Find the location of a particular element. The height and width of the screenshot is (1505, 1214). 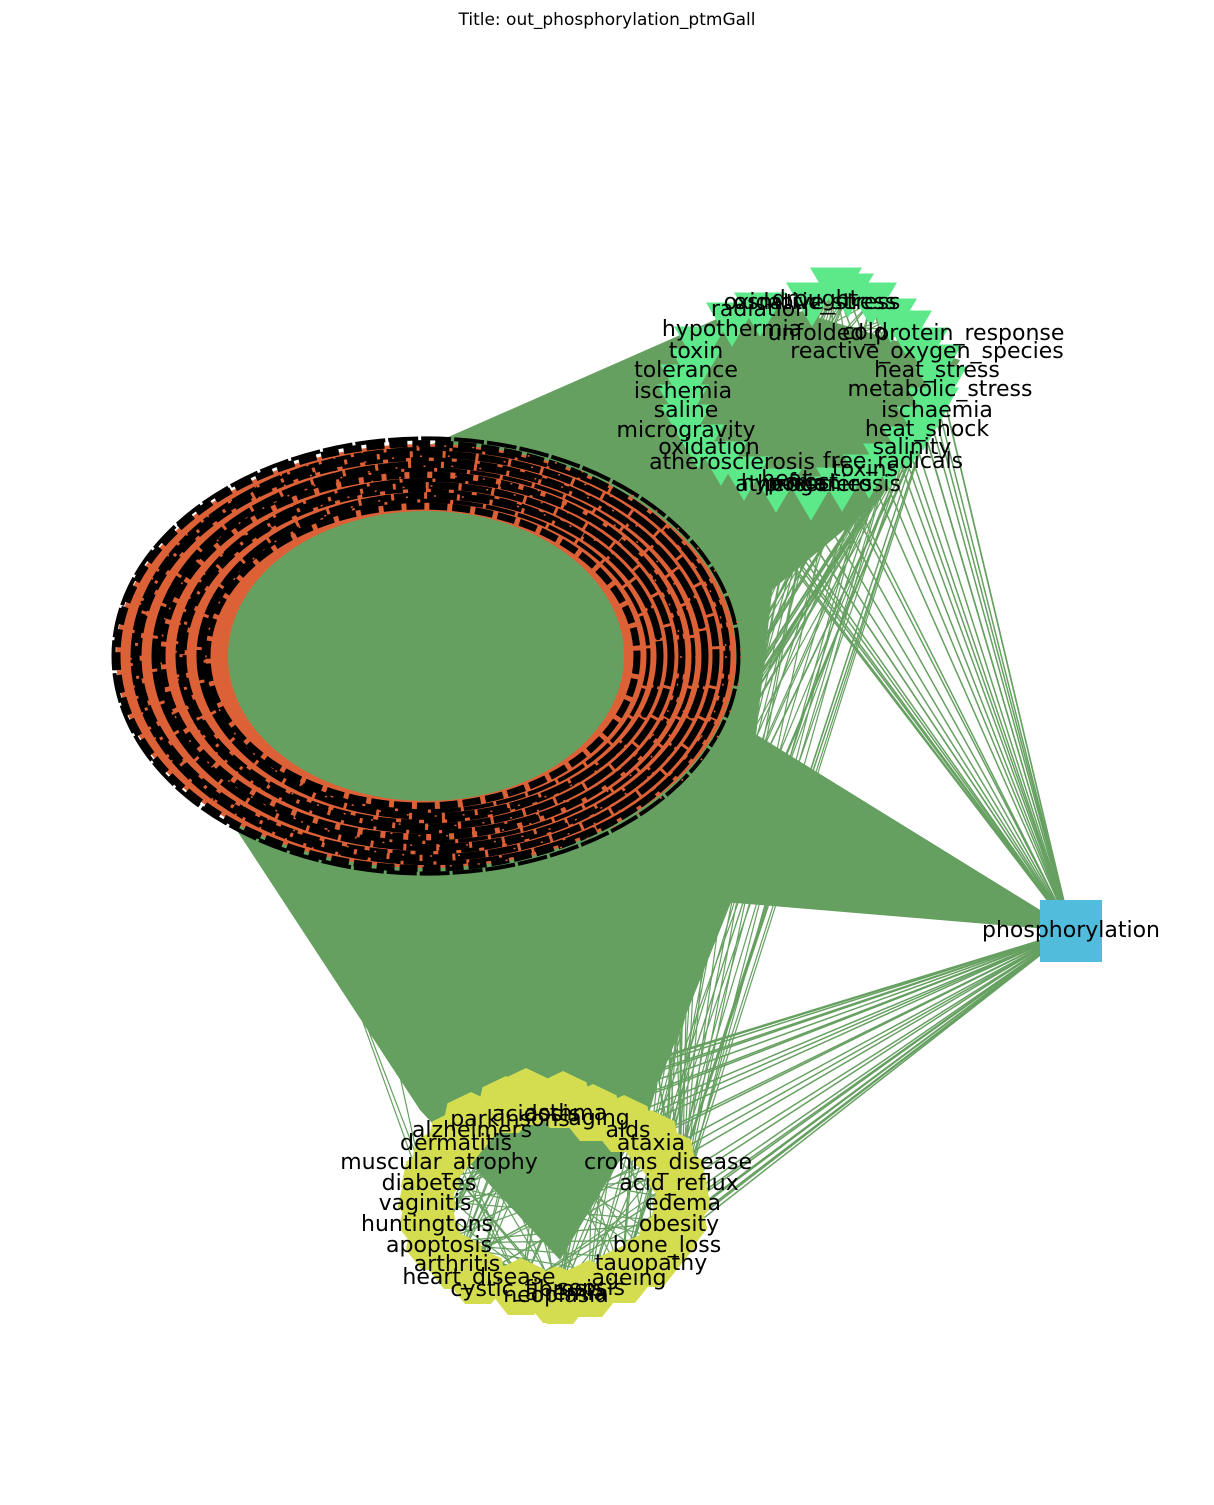

stress-node-label: microgravity is located at coordinates (686, 430).